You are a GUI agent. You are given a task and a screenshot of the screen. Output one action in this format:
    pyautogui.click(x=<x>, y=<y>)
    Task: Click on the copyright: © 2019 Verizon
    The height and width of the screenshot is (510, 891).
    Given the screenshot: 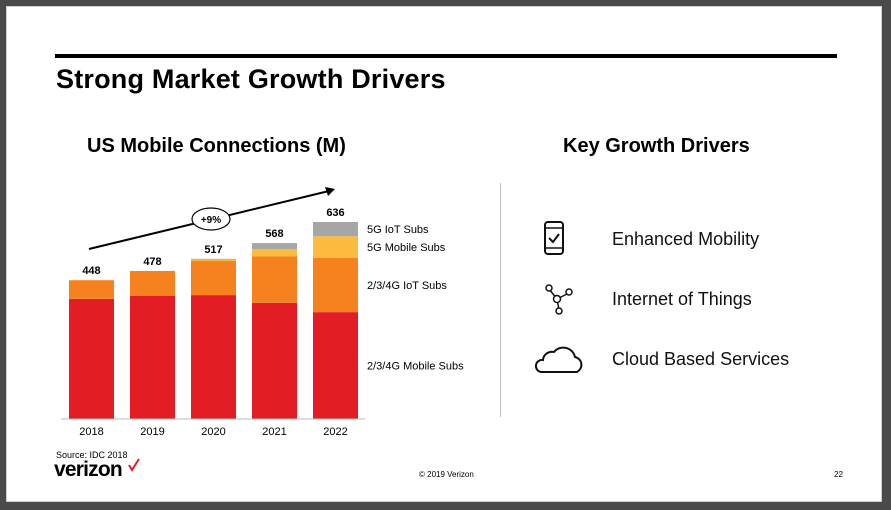 What is the action you would take?
    pyautogui.click(x=446, y=474)
    